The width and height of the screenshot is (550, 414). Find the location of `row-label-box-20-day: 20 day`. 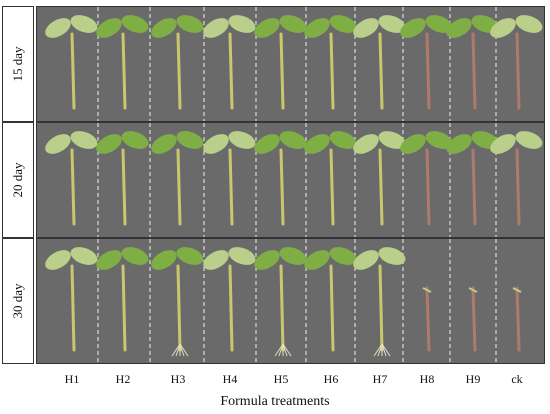

row-label-box-20-day: 20 day is located at coordinates (18, 180).